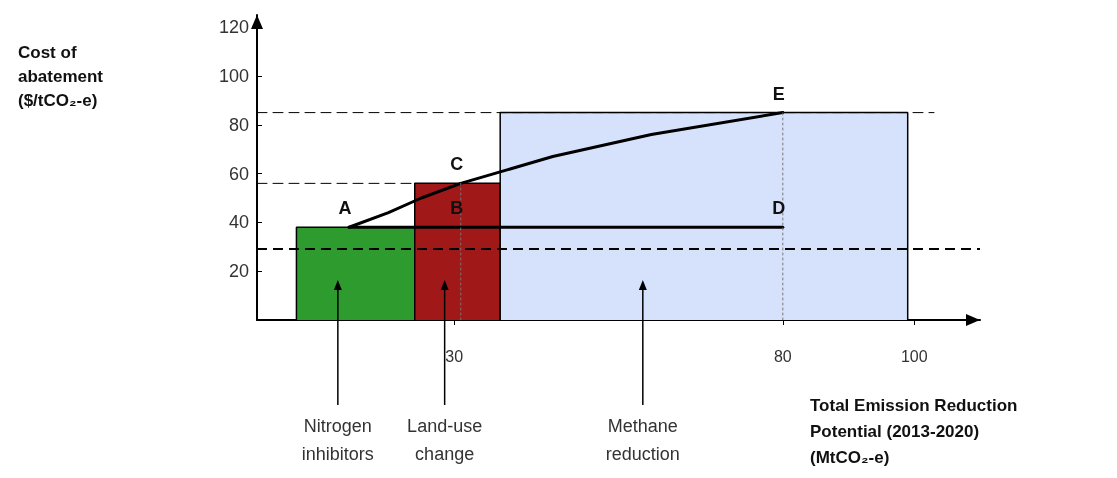 Image resolution: width=1117 pixels, height=478 pixels. What do you see at coordinates (778, 93) in the screenshot?
I see `annotation: E` at bounding box center [778, 93].